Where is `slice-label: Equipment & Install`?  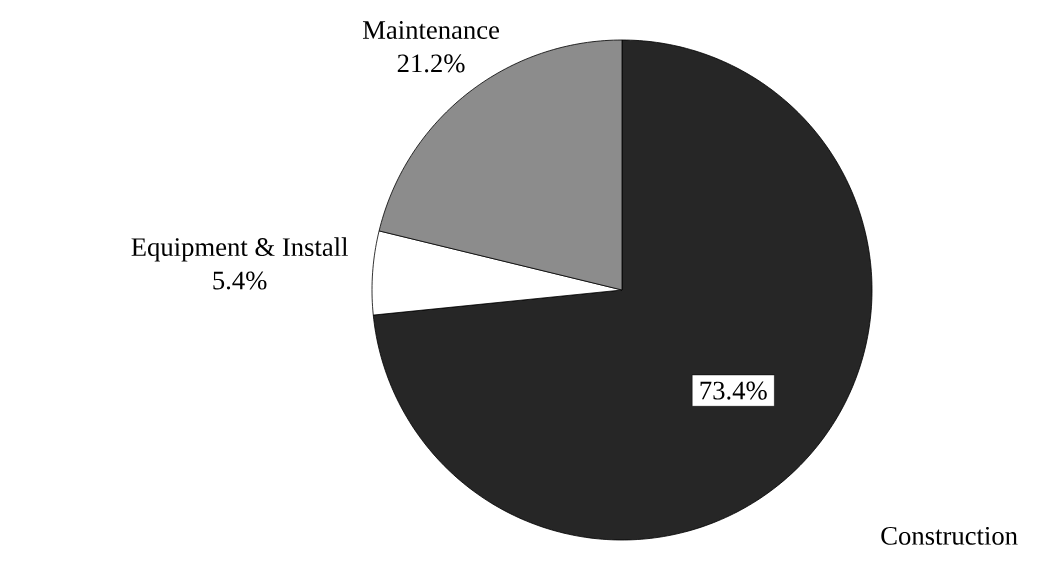 slice-label: Equipment & Install is located at coordinates (239, 249).